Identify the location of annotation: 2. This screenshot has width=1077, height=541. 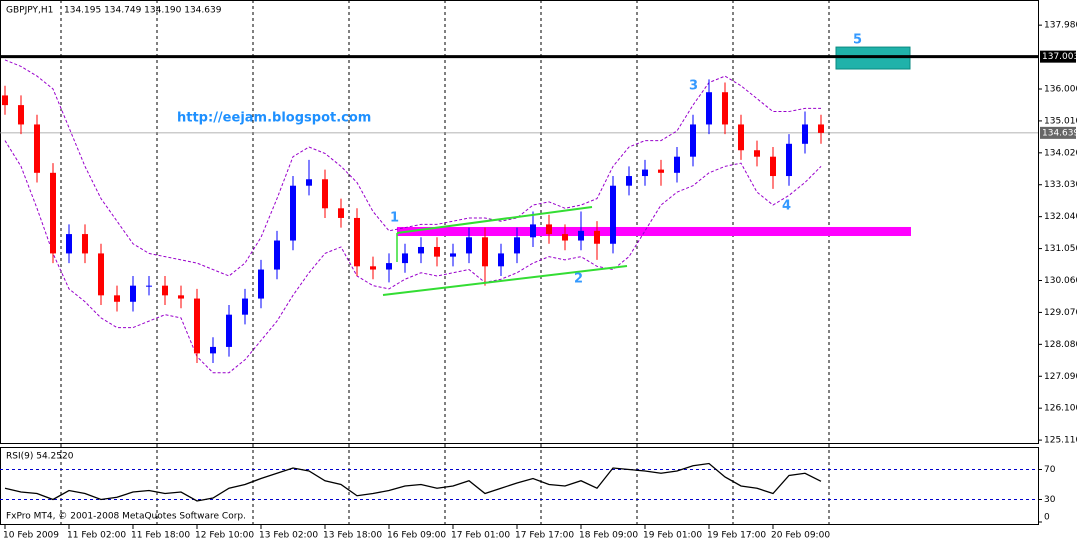
(578, 279).